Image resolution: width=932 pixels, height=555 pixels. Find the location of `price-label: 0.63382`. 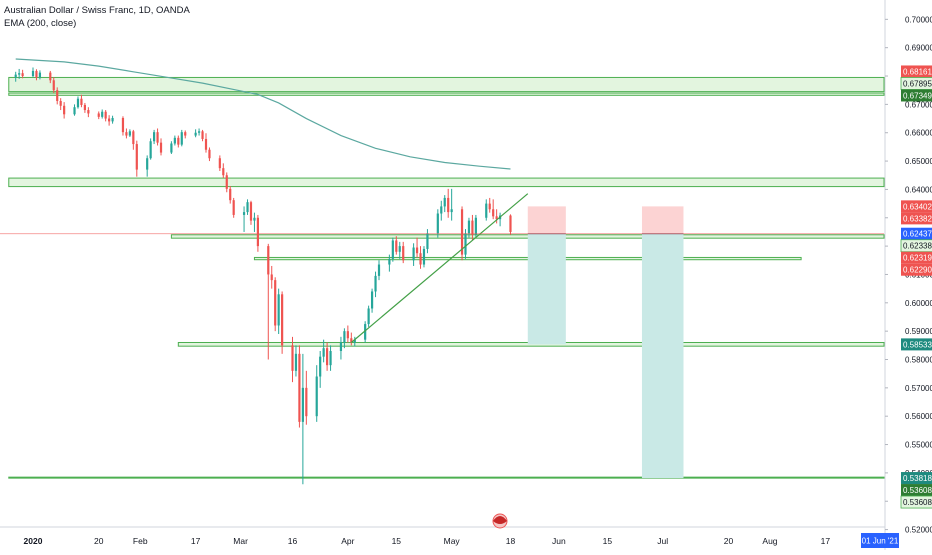

price-label: 0.63382 is located at coordinates (916, 218).